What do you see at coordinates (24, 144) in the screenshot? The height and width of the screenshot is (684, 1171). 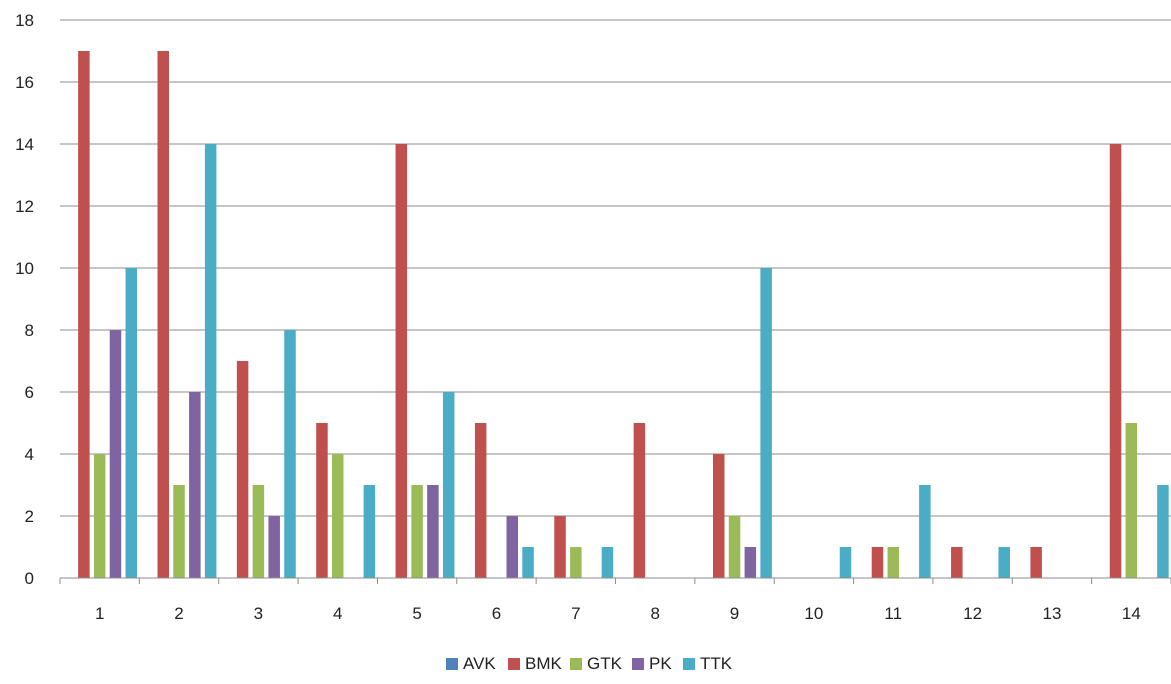 I see `y-tick-label: 14` at bounding box center [24, 144].